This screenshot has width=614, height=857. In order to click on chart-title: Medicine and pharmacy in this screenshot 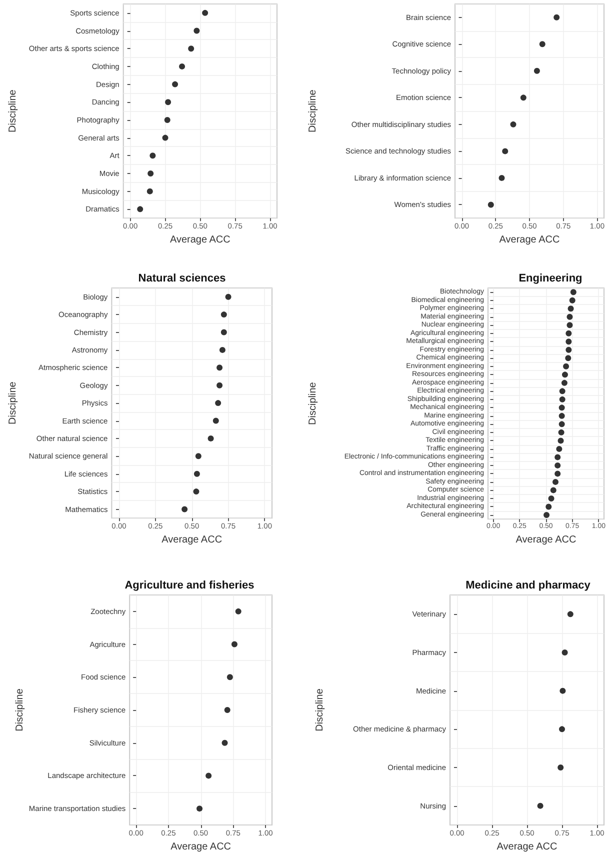, I will do `click(529, 586)`.